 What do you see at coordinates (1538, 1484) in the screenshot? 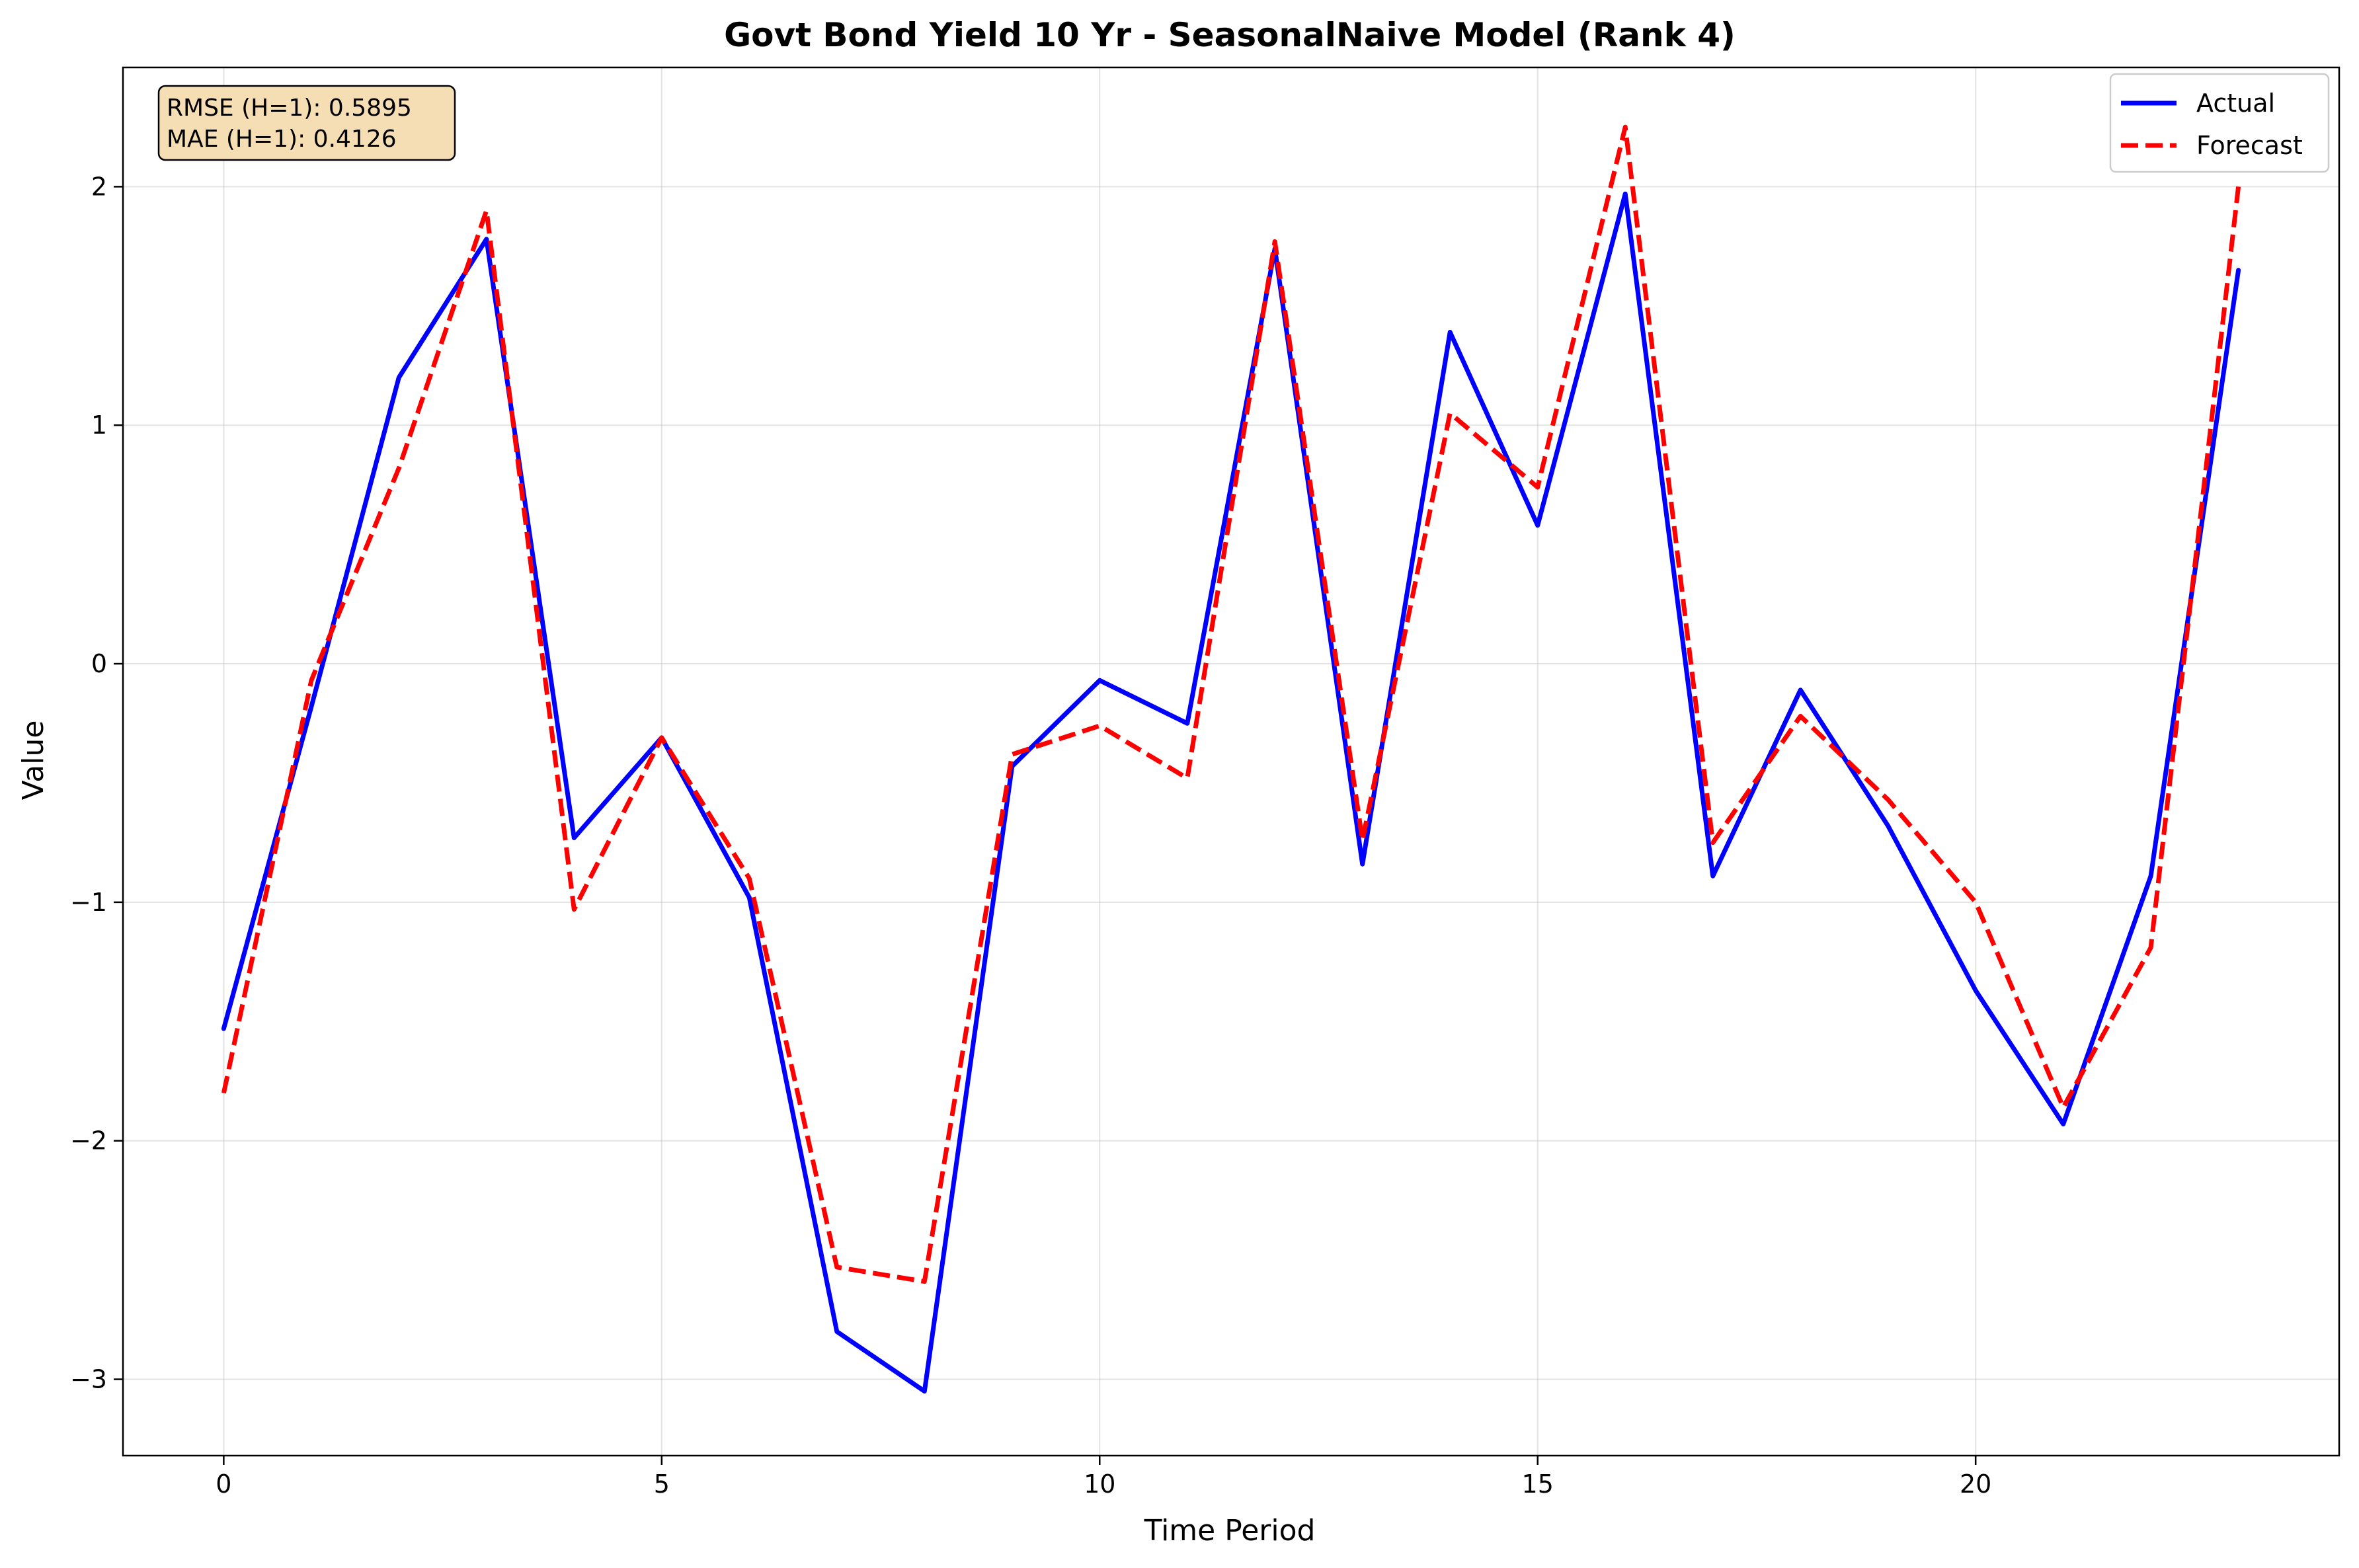
I see `x-tick-label: 15` at bounding box center [1538, 1484].